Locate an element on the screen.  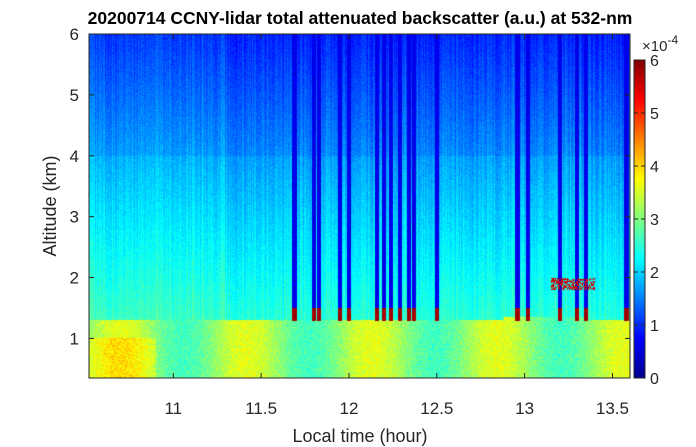
x-tick-label: 12 is located at coordinates (349, 408).